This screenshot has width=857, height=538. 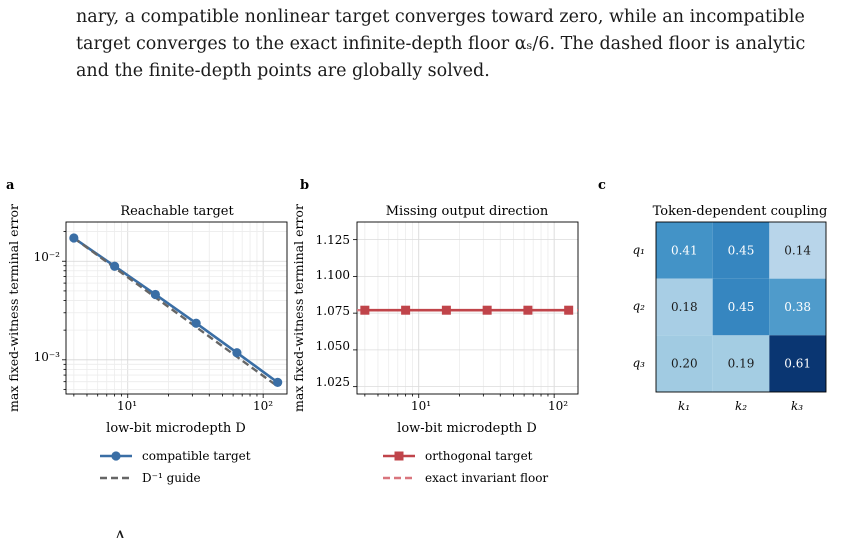 I want to click on panel-b-letter: b, so click(x=304, y=185).